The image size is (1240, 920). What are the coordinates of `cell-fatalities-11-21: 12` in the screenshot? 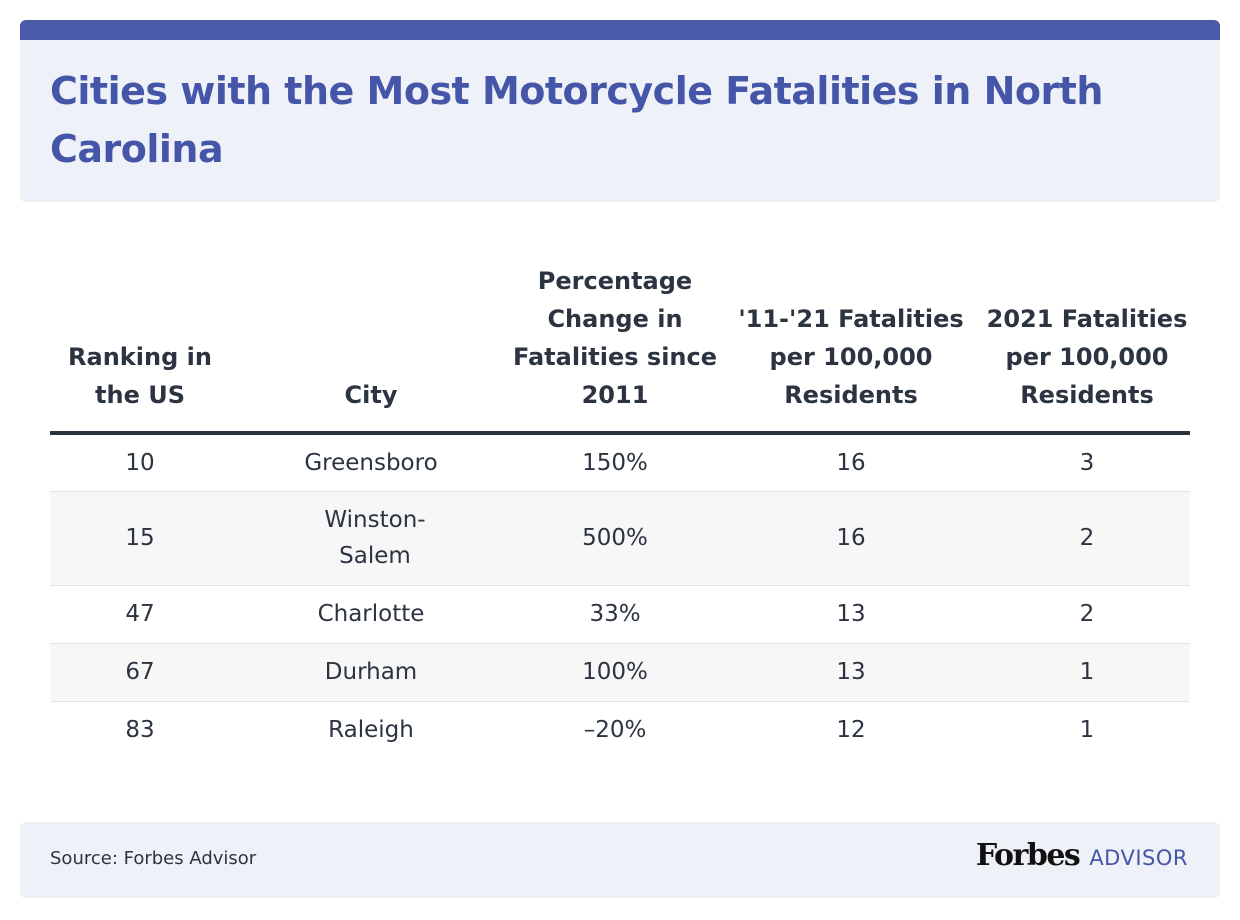 It's located at (851, 730).